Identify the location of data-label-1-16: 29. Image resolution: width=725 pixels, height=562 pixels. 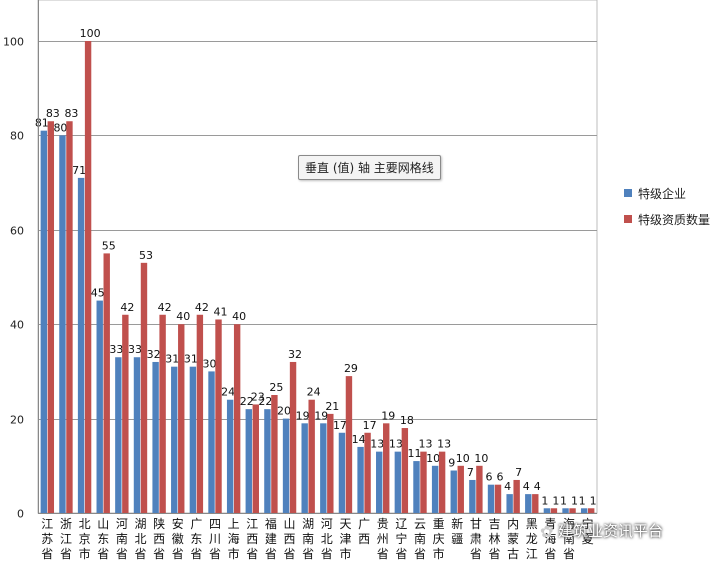
(351, 368).